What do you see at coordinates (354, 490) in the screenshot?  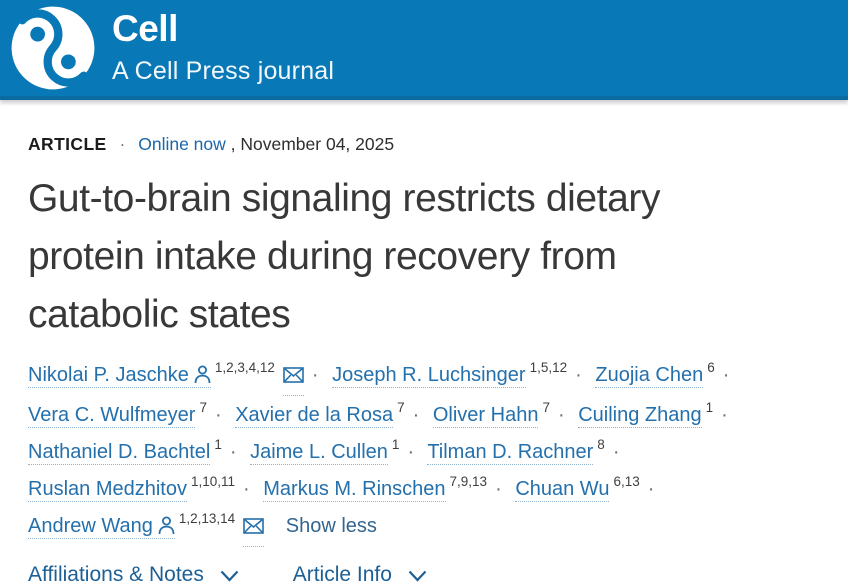 I see `author-link: Markus M. Rinschen` at bounding box center [354, 490].